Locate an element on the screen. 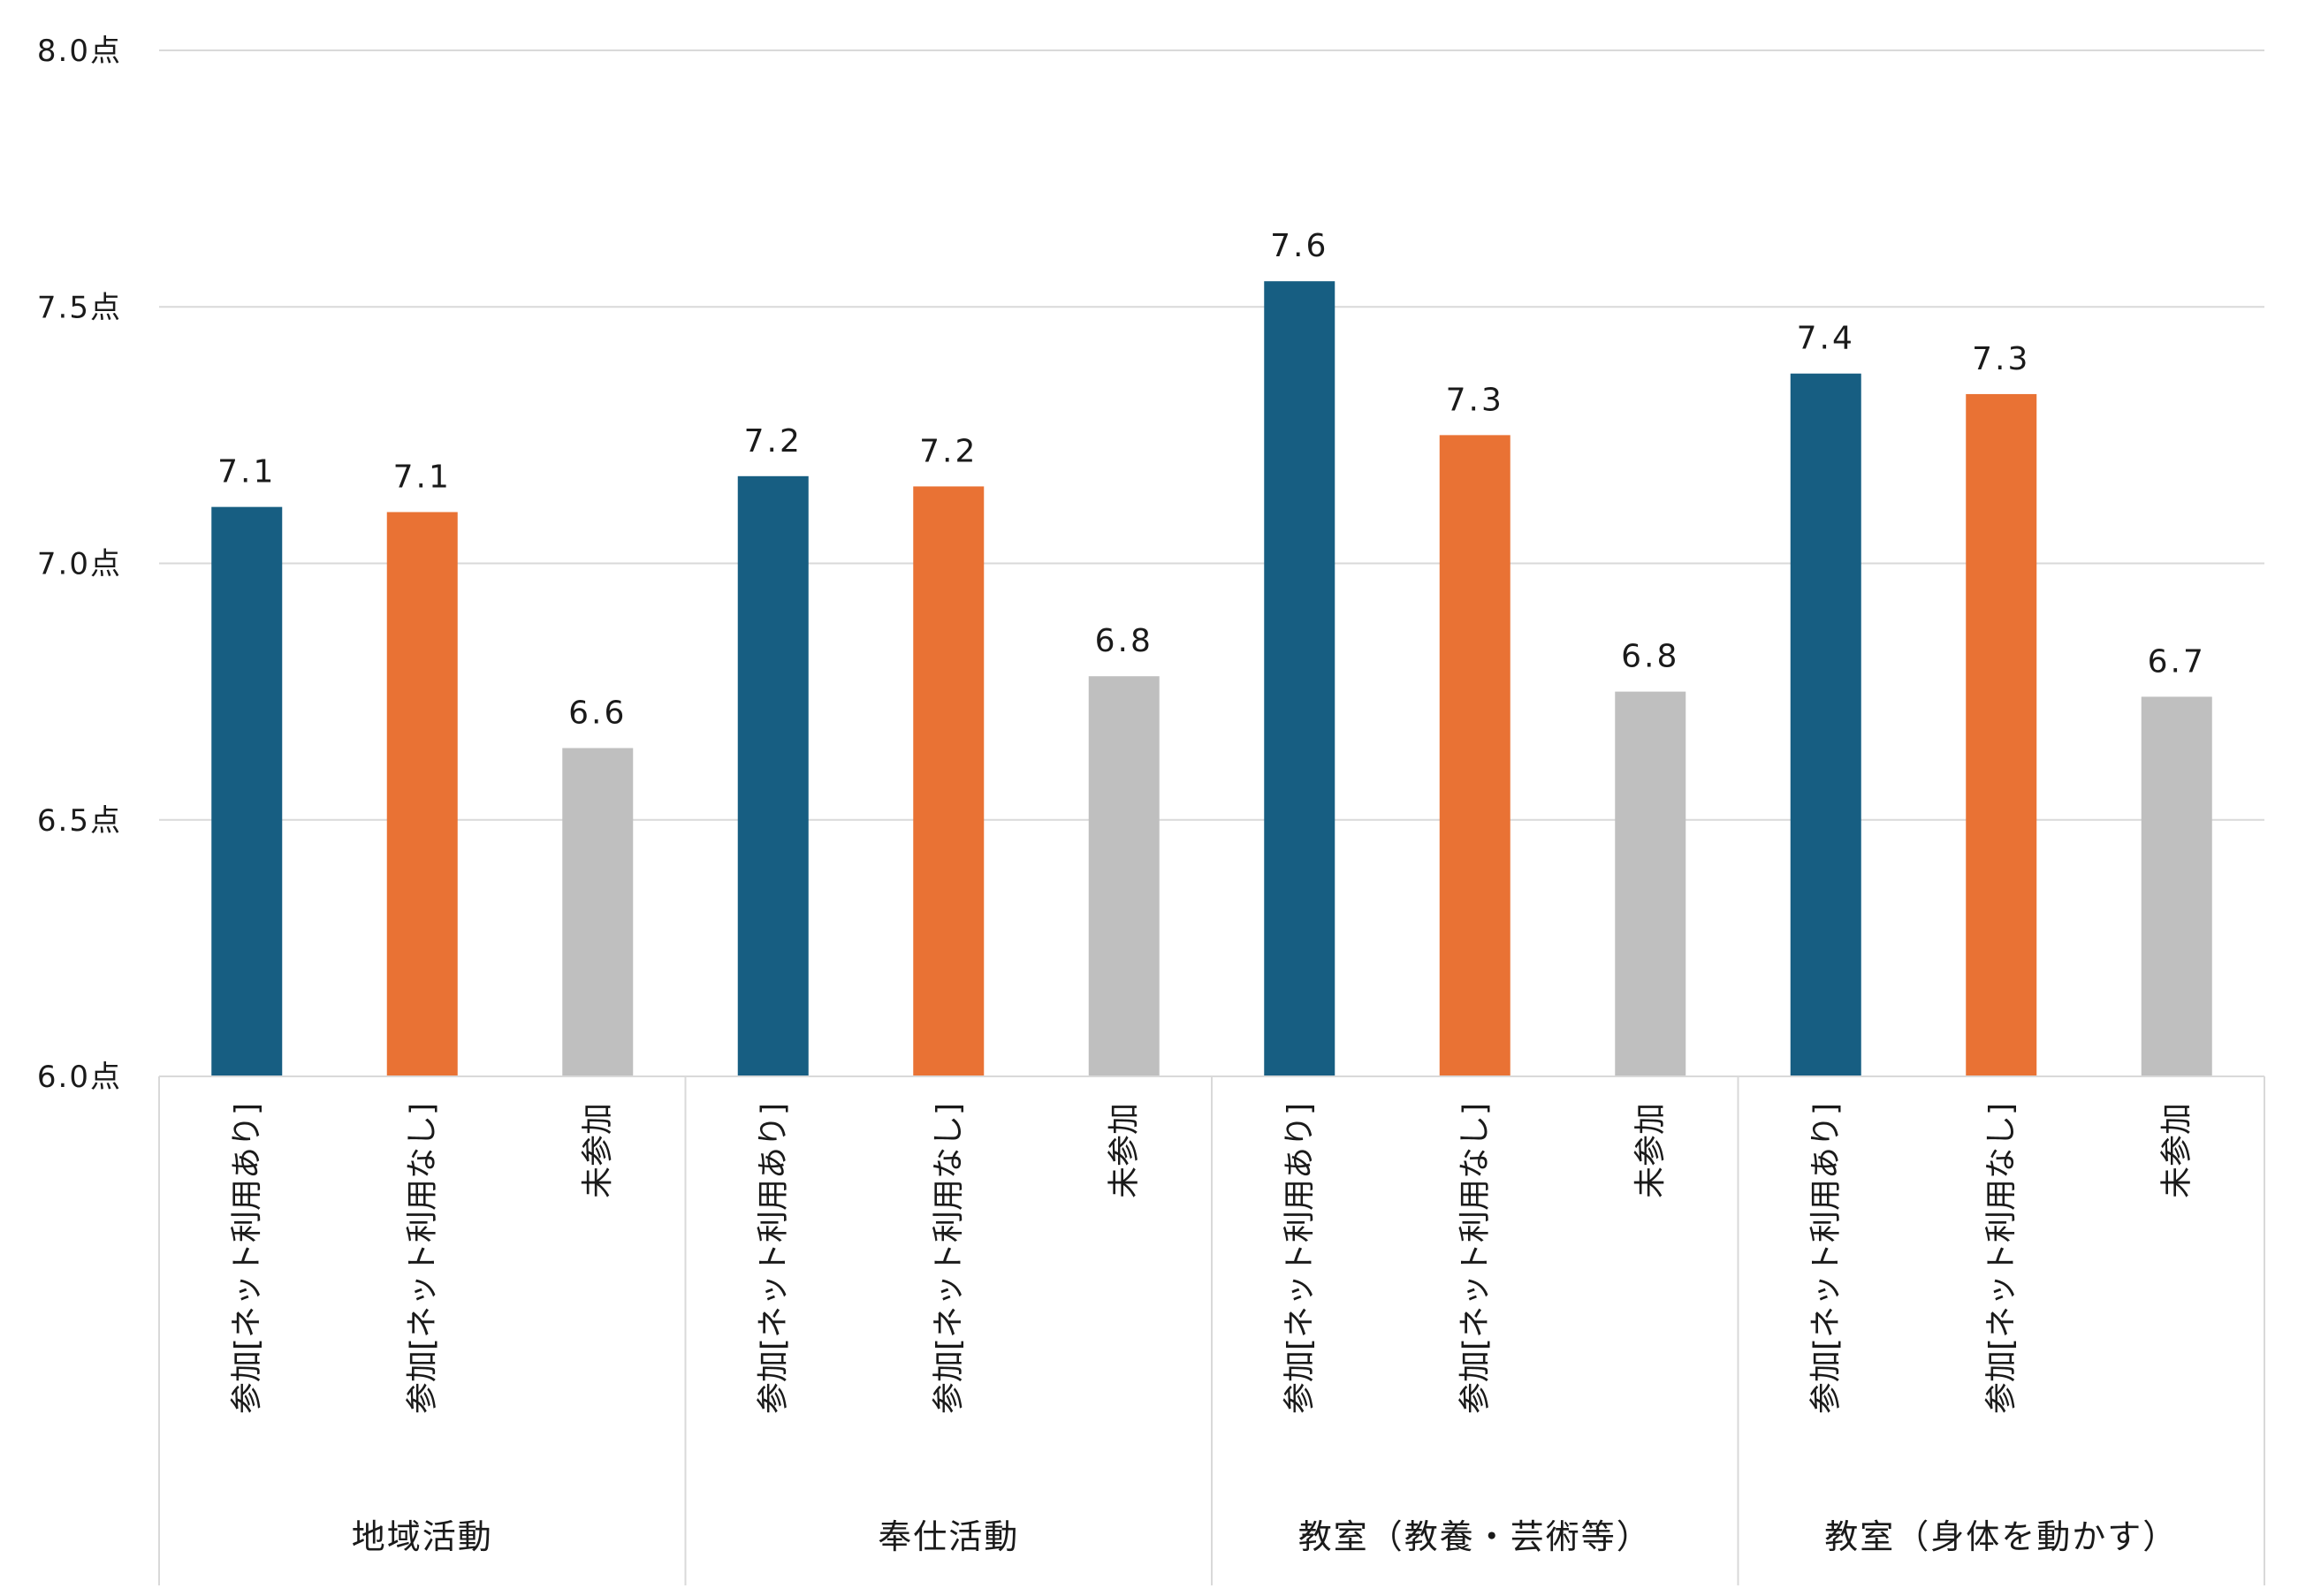  y-axis: 6.0点 6.5点 7.0点 7.5点 8.0点 is located at coordinates (79, 564).